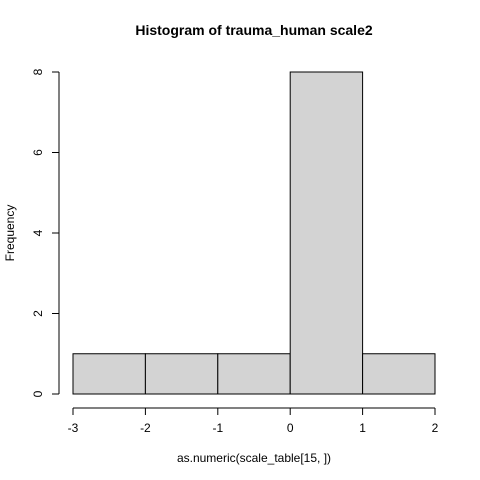 This screenshot has width=480, height=480. I want to click on x-tick-label-0: -3, so click(73, 428).